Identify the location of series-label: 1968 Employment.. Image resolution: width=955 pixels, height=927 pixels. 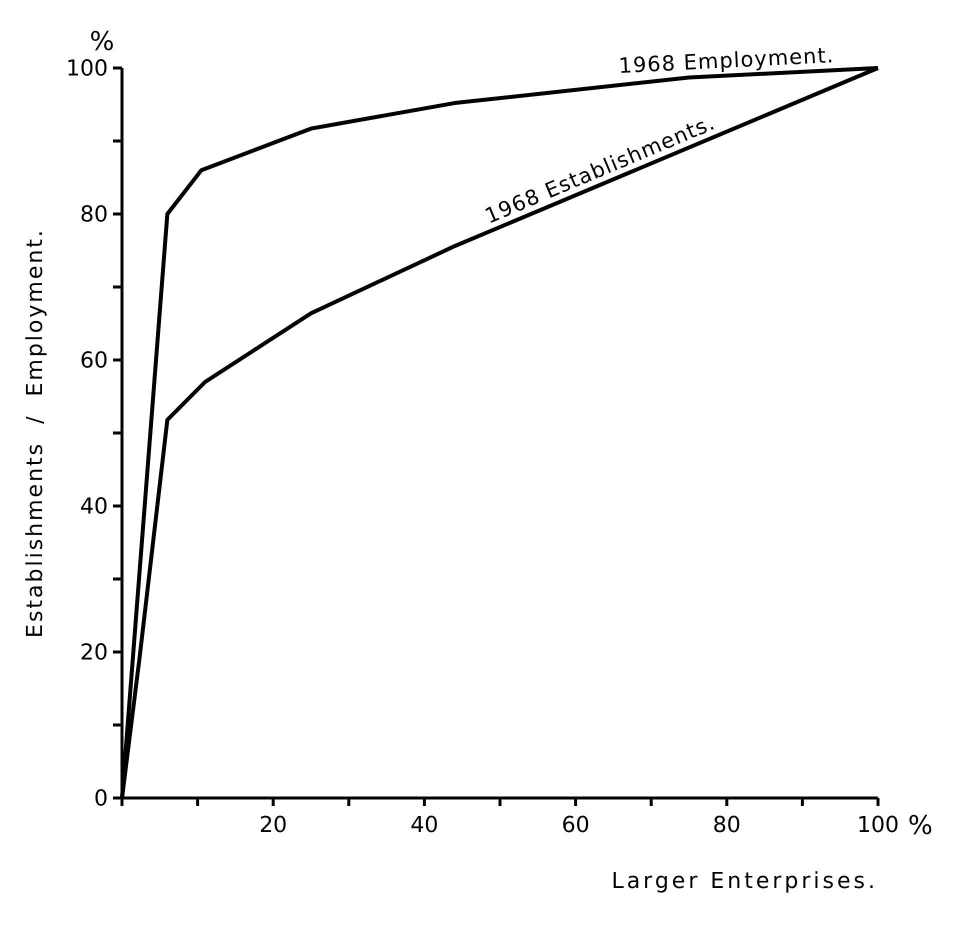
(726, 60).